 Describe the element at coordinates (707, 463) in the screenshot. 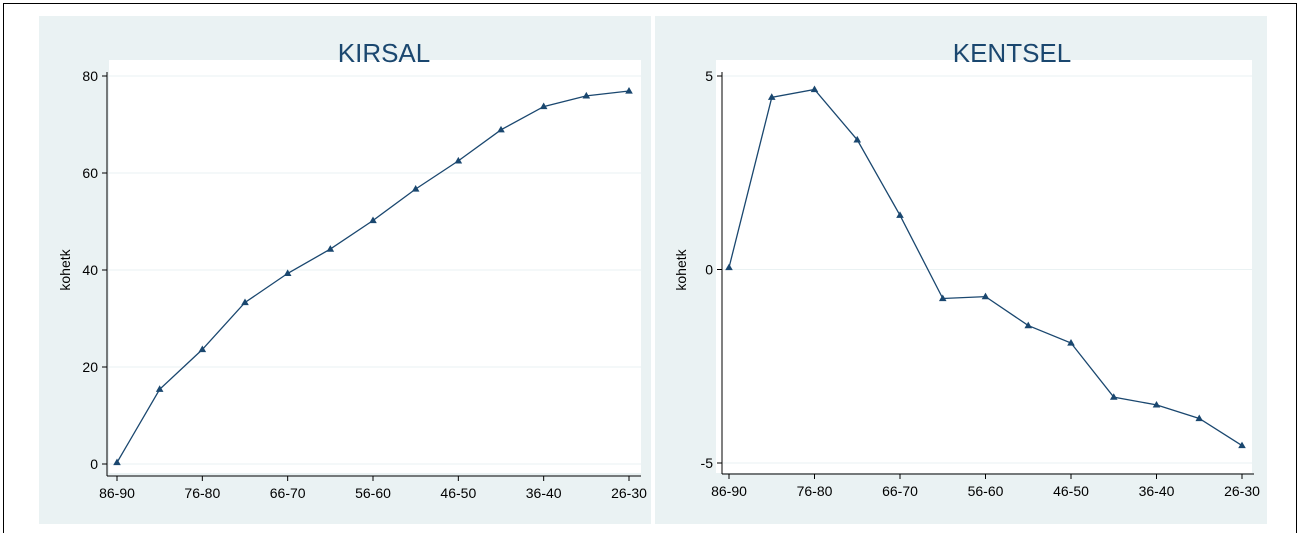

I see `y-tick-label: -5` at that location.